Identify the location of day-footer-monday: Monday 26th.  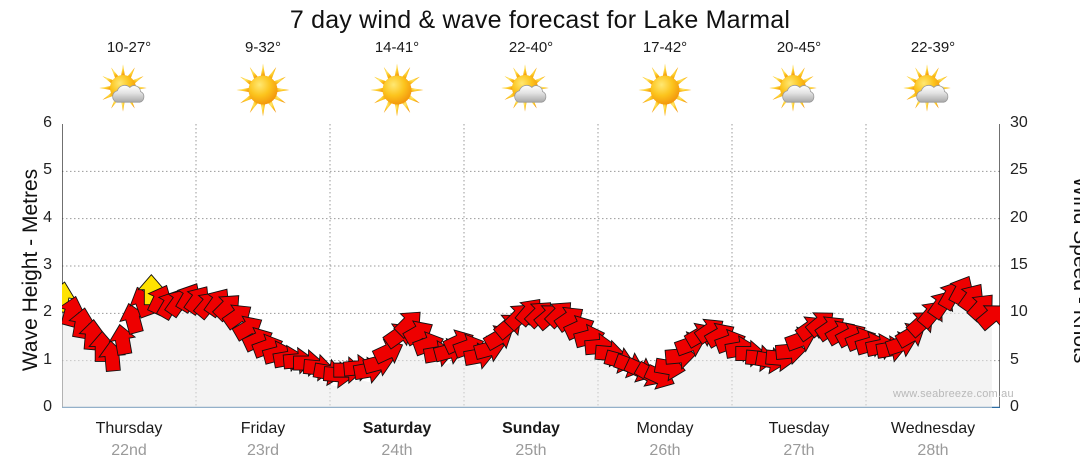
(665, 444).